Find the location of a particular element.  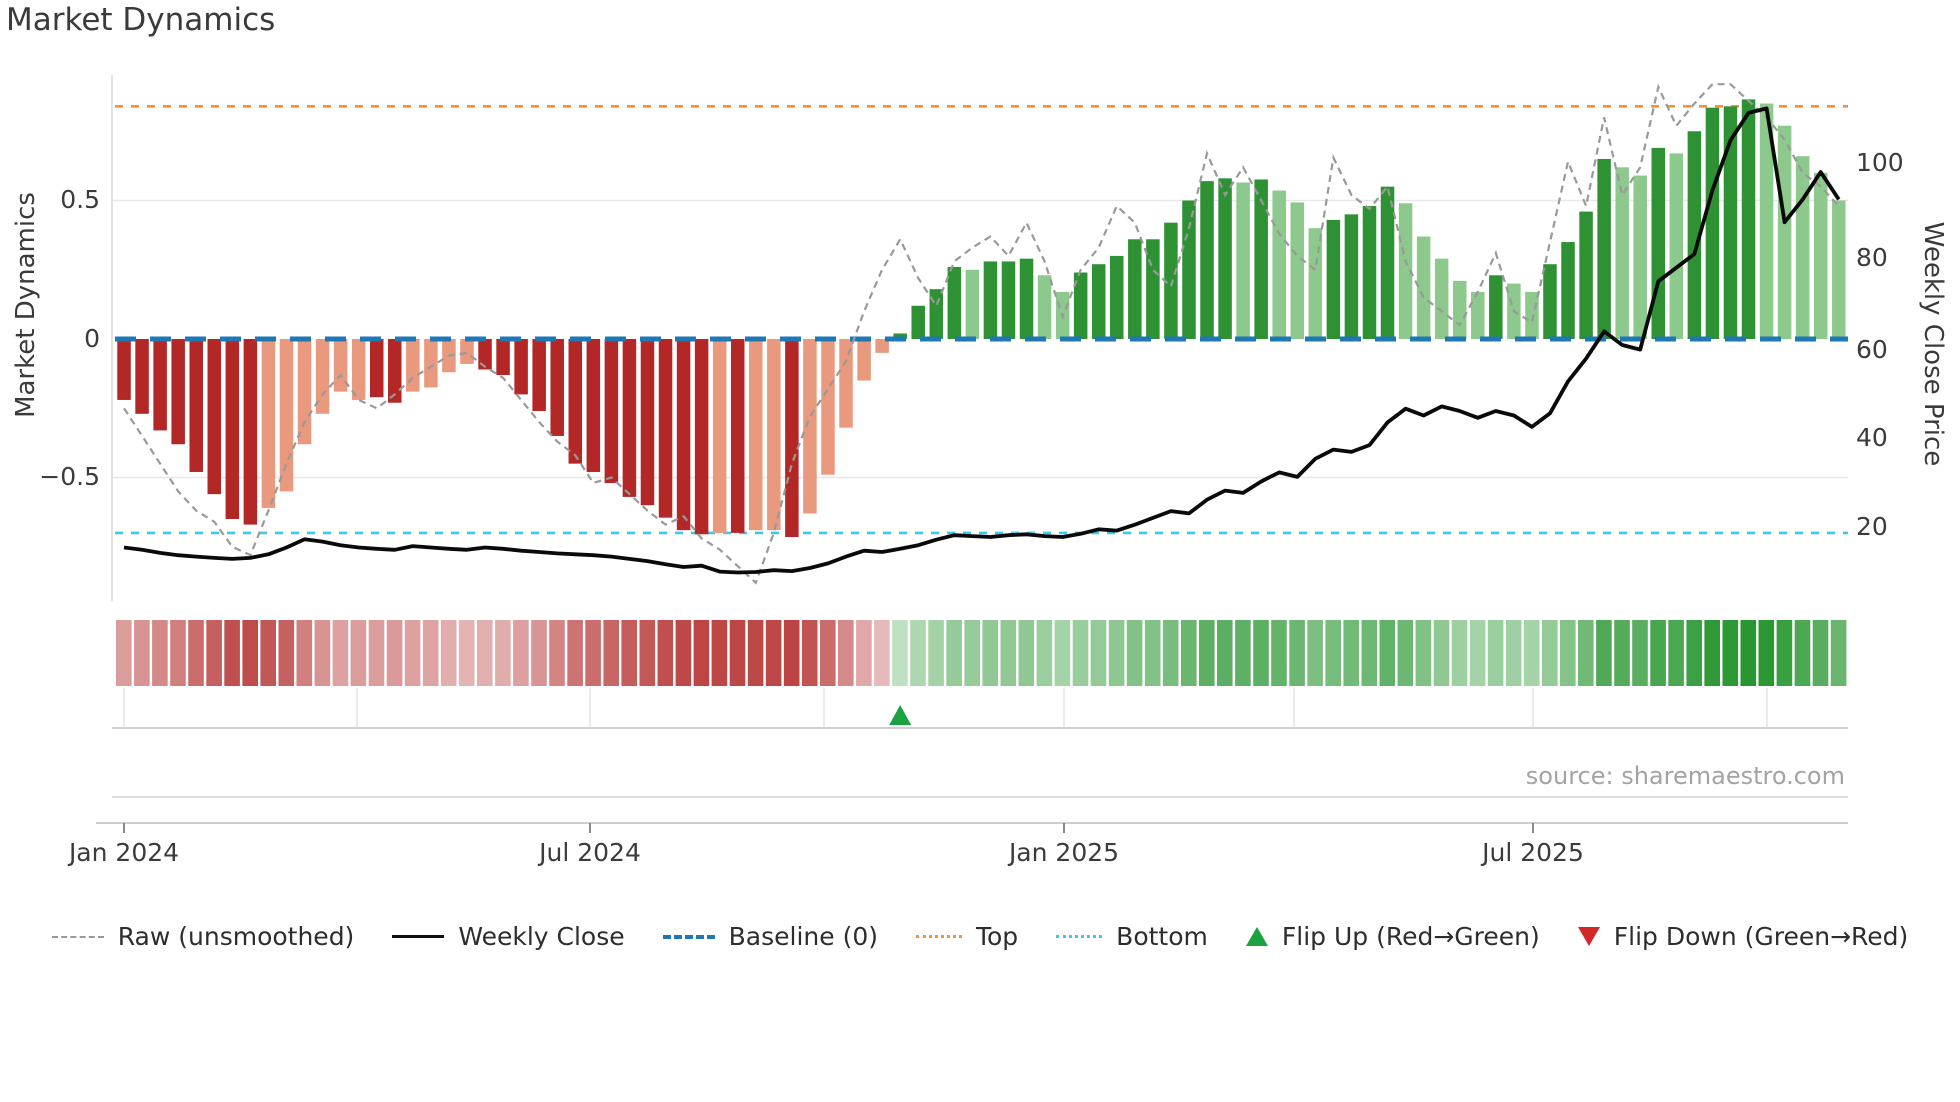

left-axis-title: Market Dynamics is located at coordinates (26, 305).